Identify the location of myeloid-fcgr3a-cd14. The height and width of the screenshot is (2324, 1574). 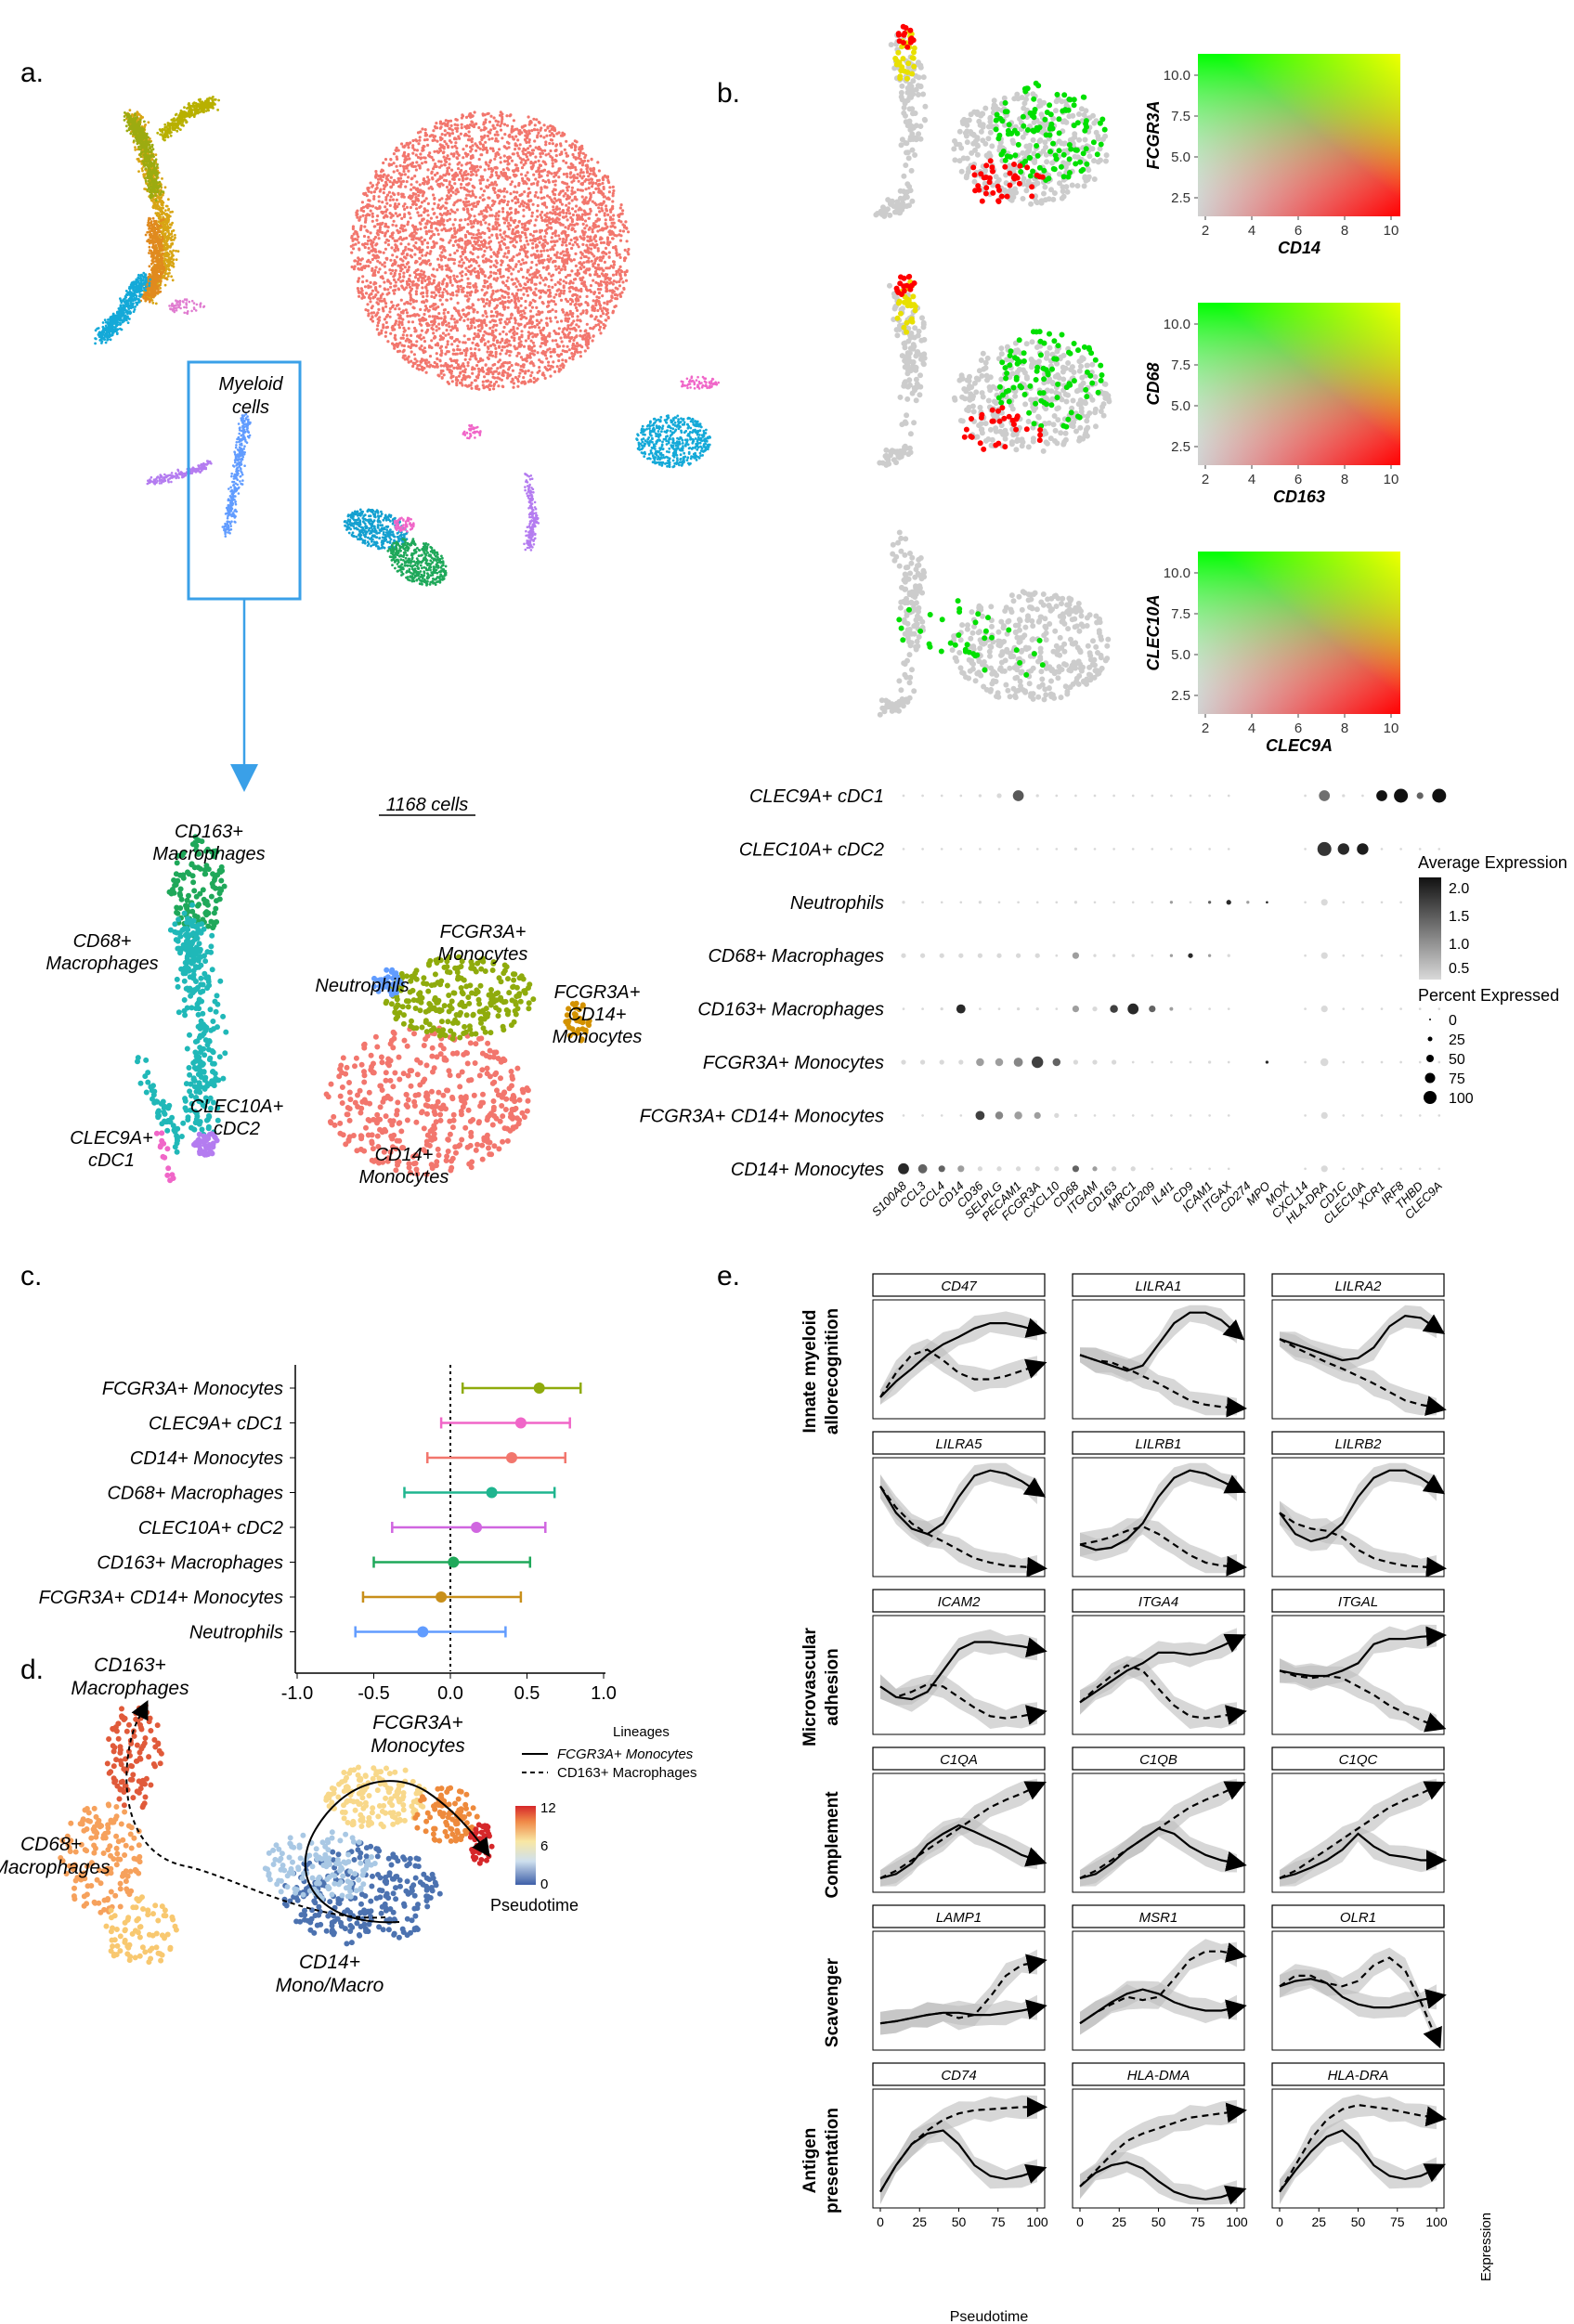
(577, 1022).